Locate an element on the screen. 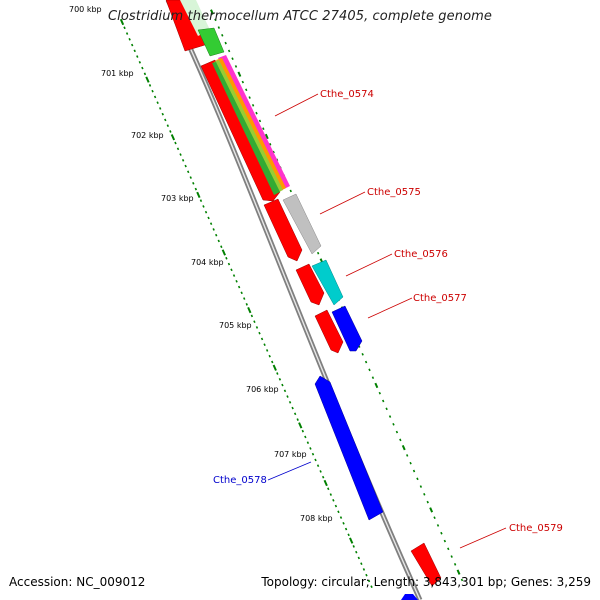 This screenshot has height=600, width=600. gene-label-cthe-0579: Cthe_0579 is located at coordinates (536, 528).